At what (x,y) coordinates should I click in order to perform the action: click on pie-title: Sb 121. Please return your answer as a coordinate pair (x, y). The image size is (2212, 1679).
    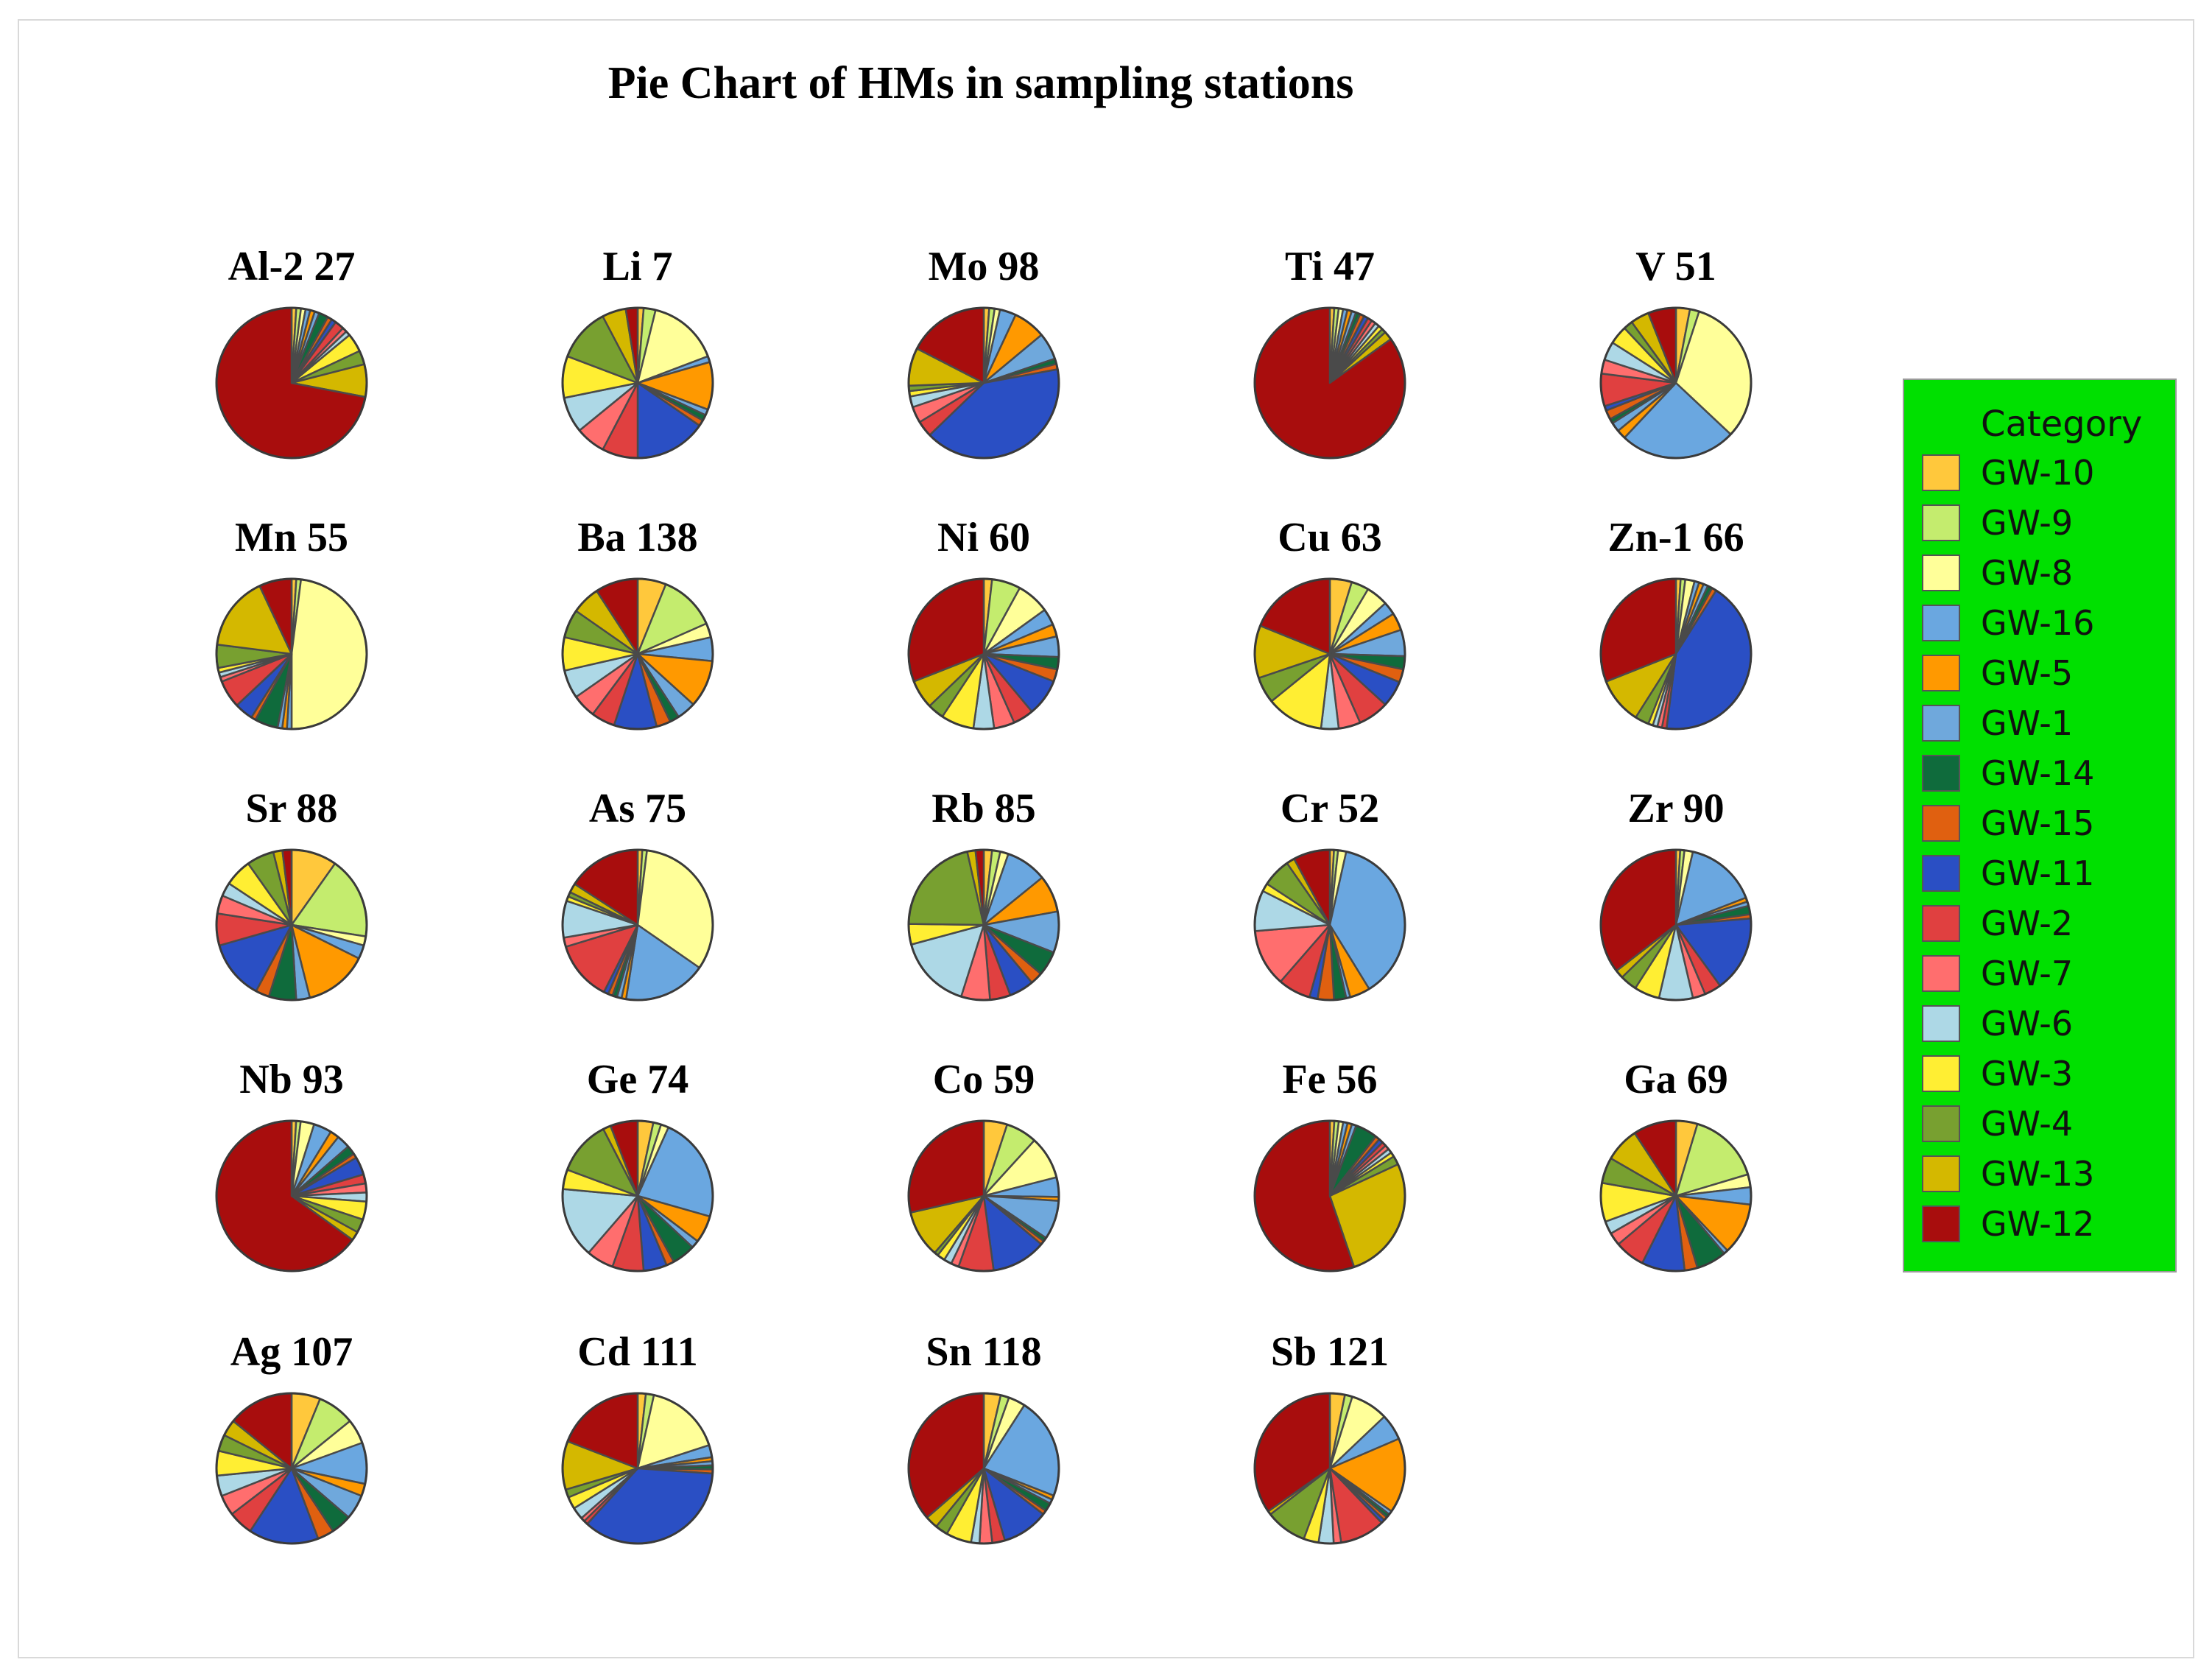
    Looking at the image, I should click on (1330, 1352).